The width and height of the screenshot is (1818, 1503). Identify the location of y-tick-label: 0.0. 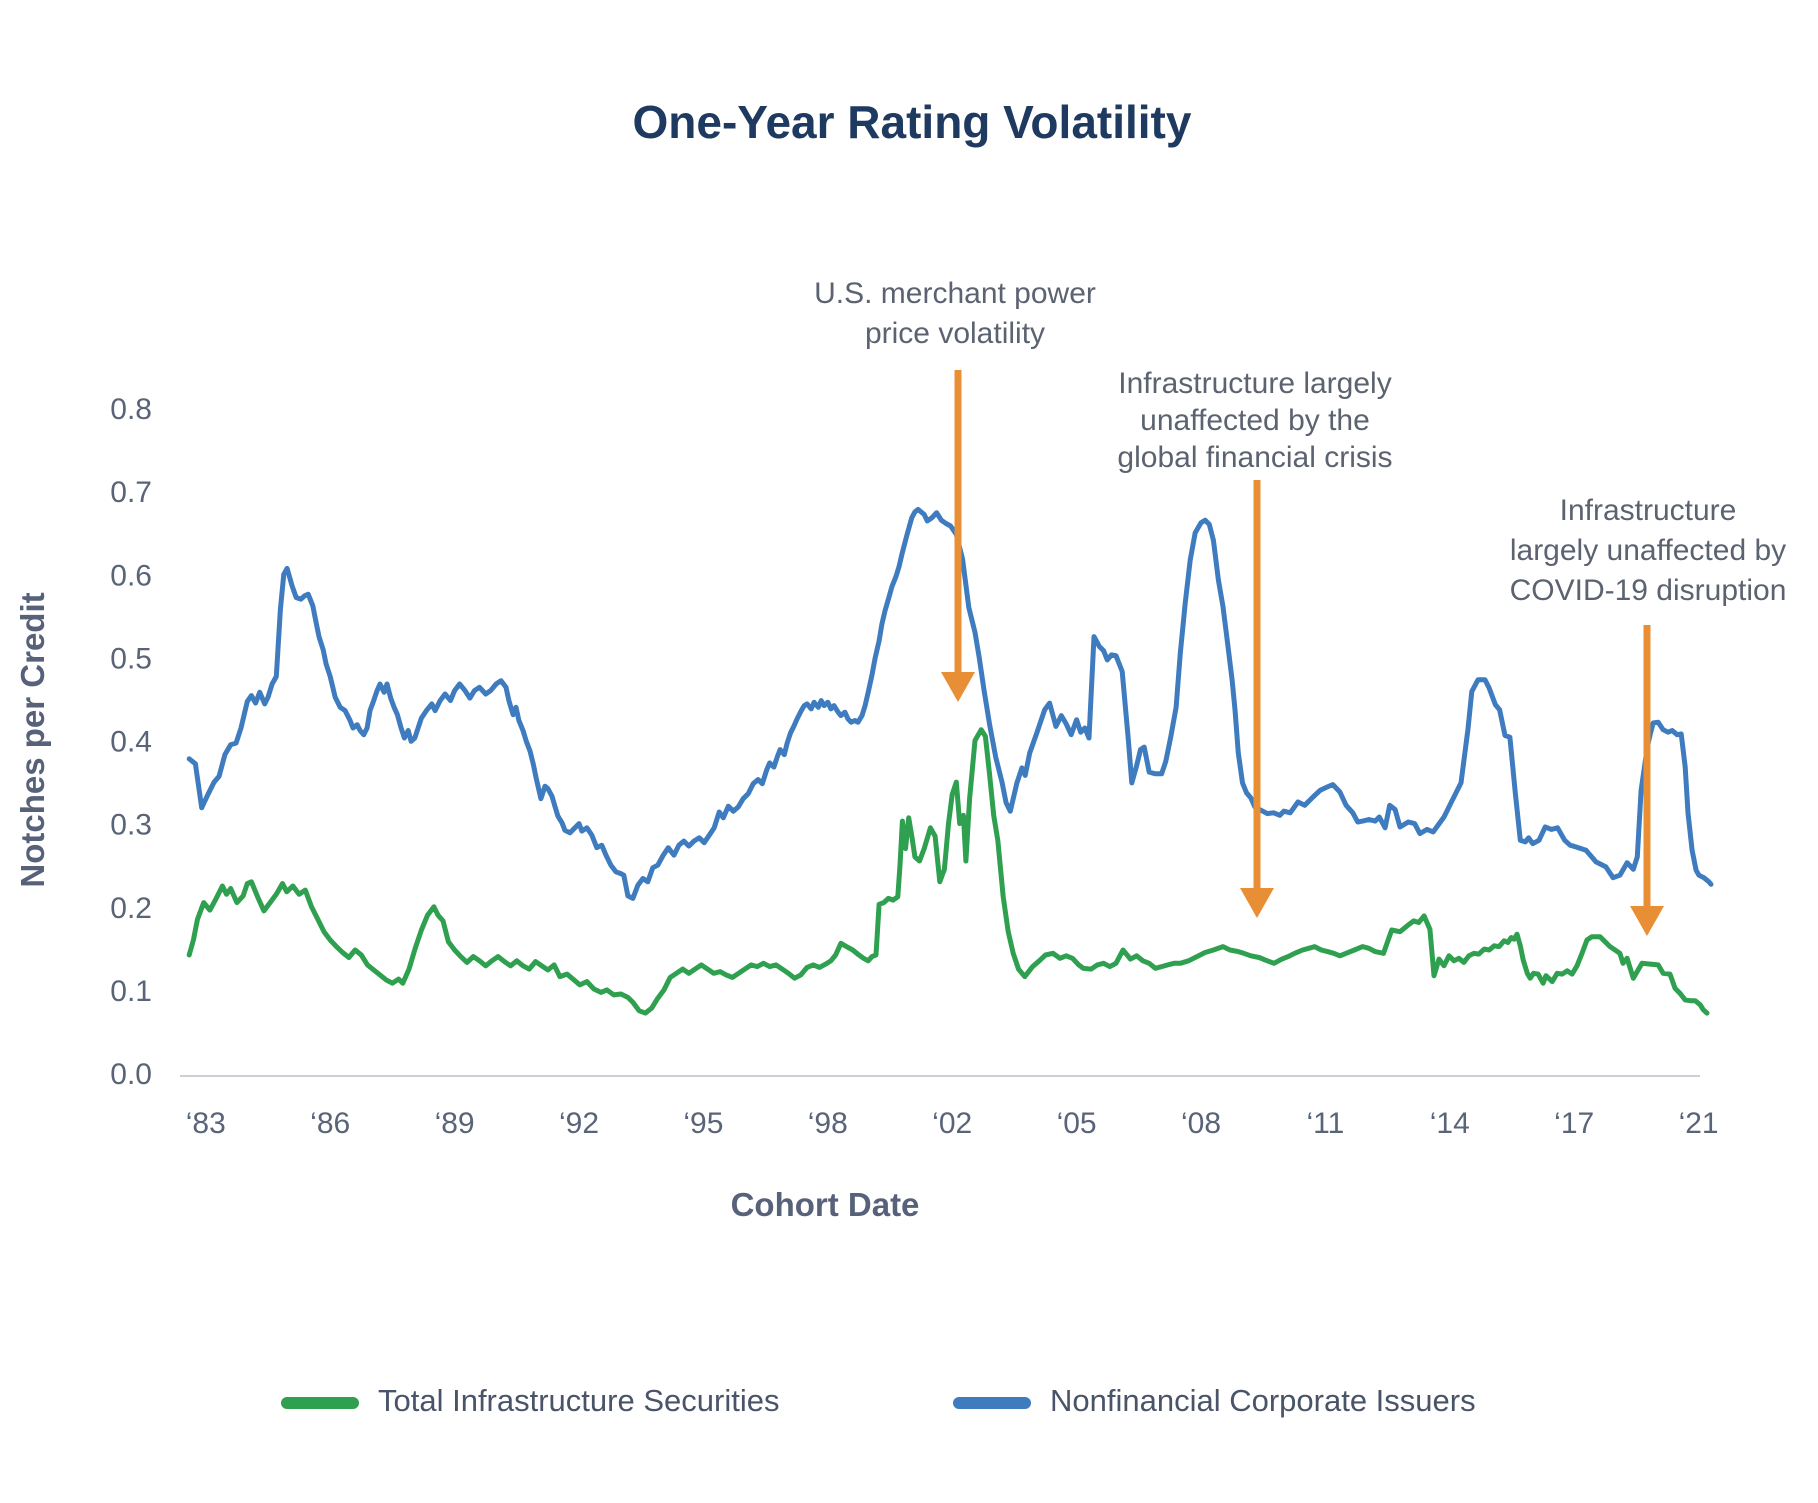
(131, 1074).